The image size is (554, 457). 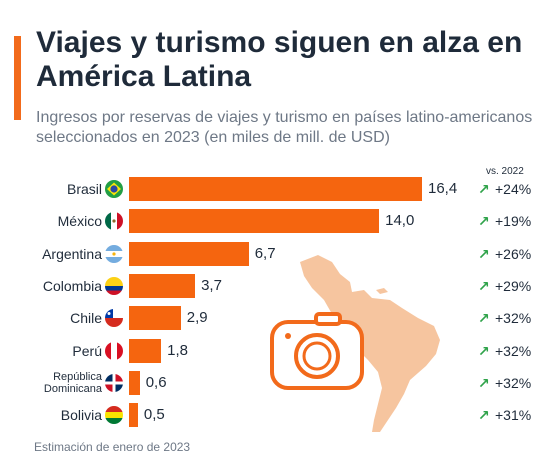 What do you see at coordinates (265, 253) in the screenshot?
I see `data-label: 6,7` at bounding box center [265, 253].